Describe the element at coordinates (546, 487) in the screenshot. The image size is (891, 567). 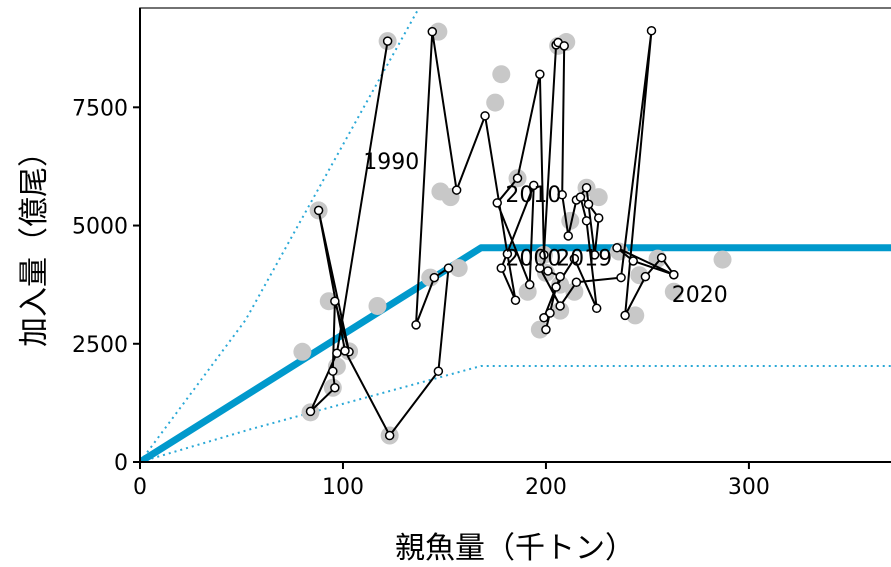
I see `x-tick-label: 200` at that location.